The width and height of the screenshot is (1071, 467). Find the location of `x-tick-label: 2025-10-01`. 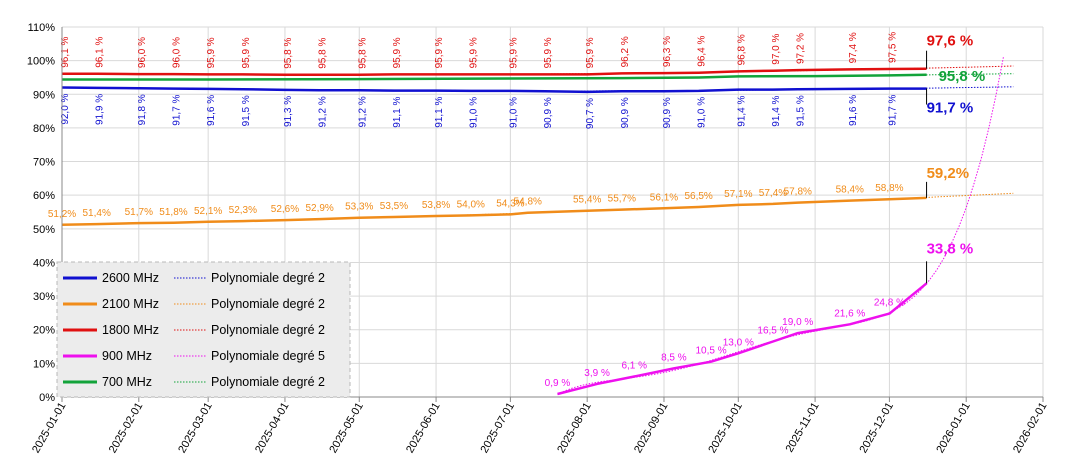

x-tick-label: 2025-10-01 is located at coordinates (725, 428).